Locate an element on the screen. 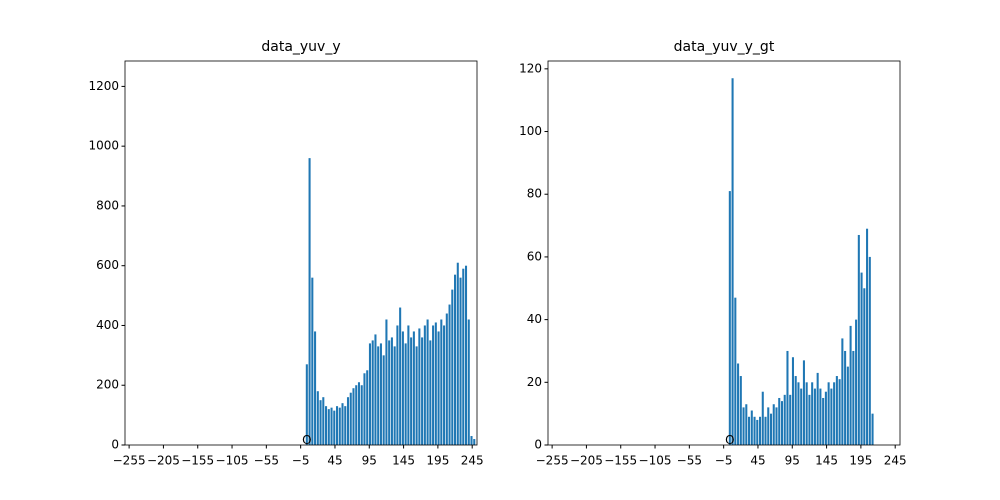  y-tick-label: 120 is located at coordinates (530, 68).